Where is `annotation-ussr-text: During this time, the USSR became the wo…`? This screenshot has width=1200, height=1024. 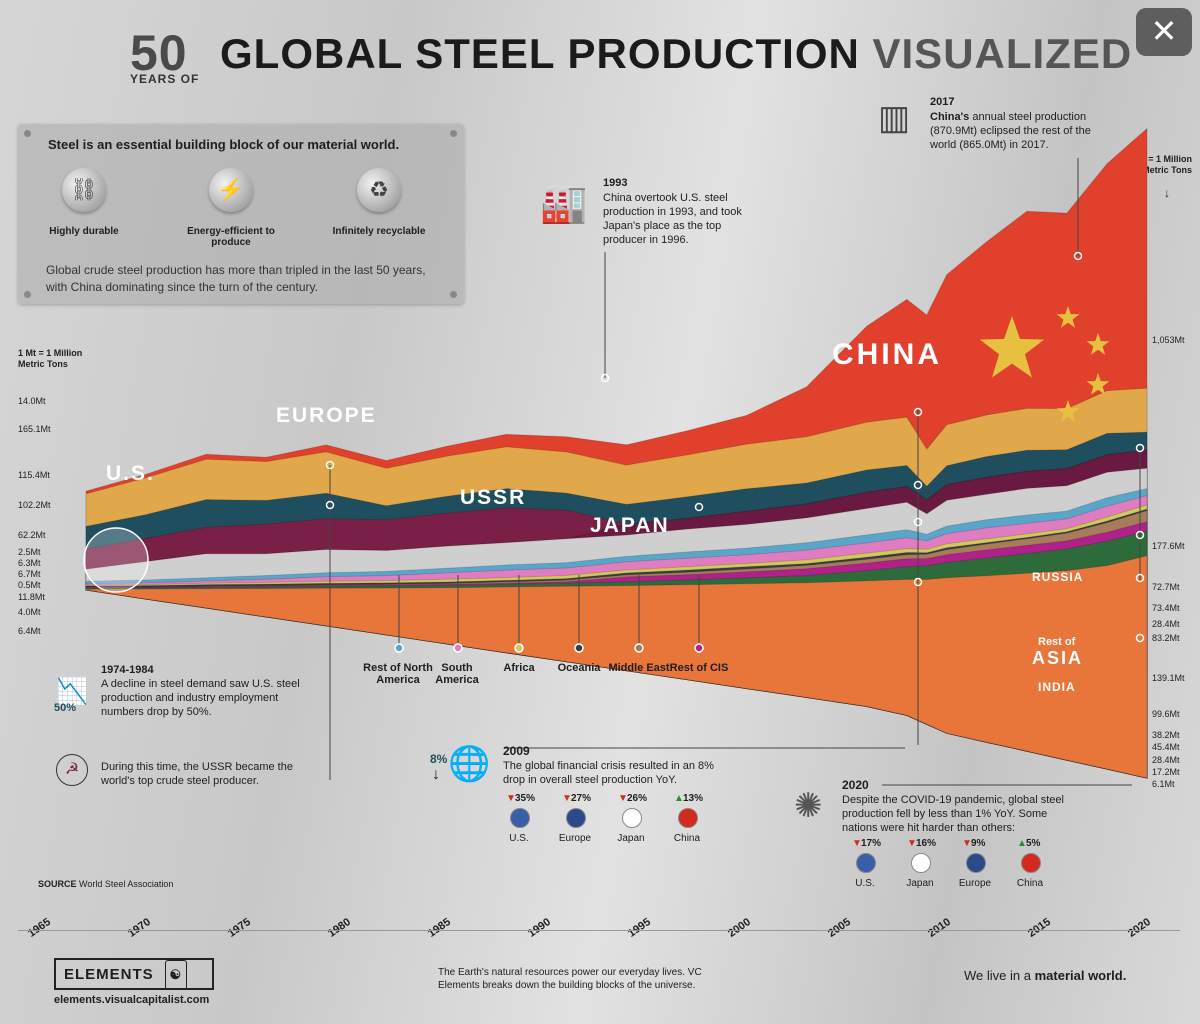 annotation-ussr-text: During this time, the USSR became the wo… is located at coordinates (197, 774).